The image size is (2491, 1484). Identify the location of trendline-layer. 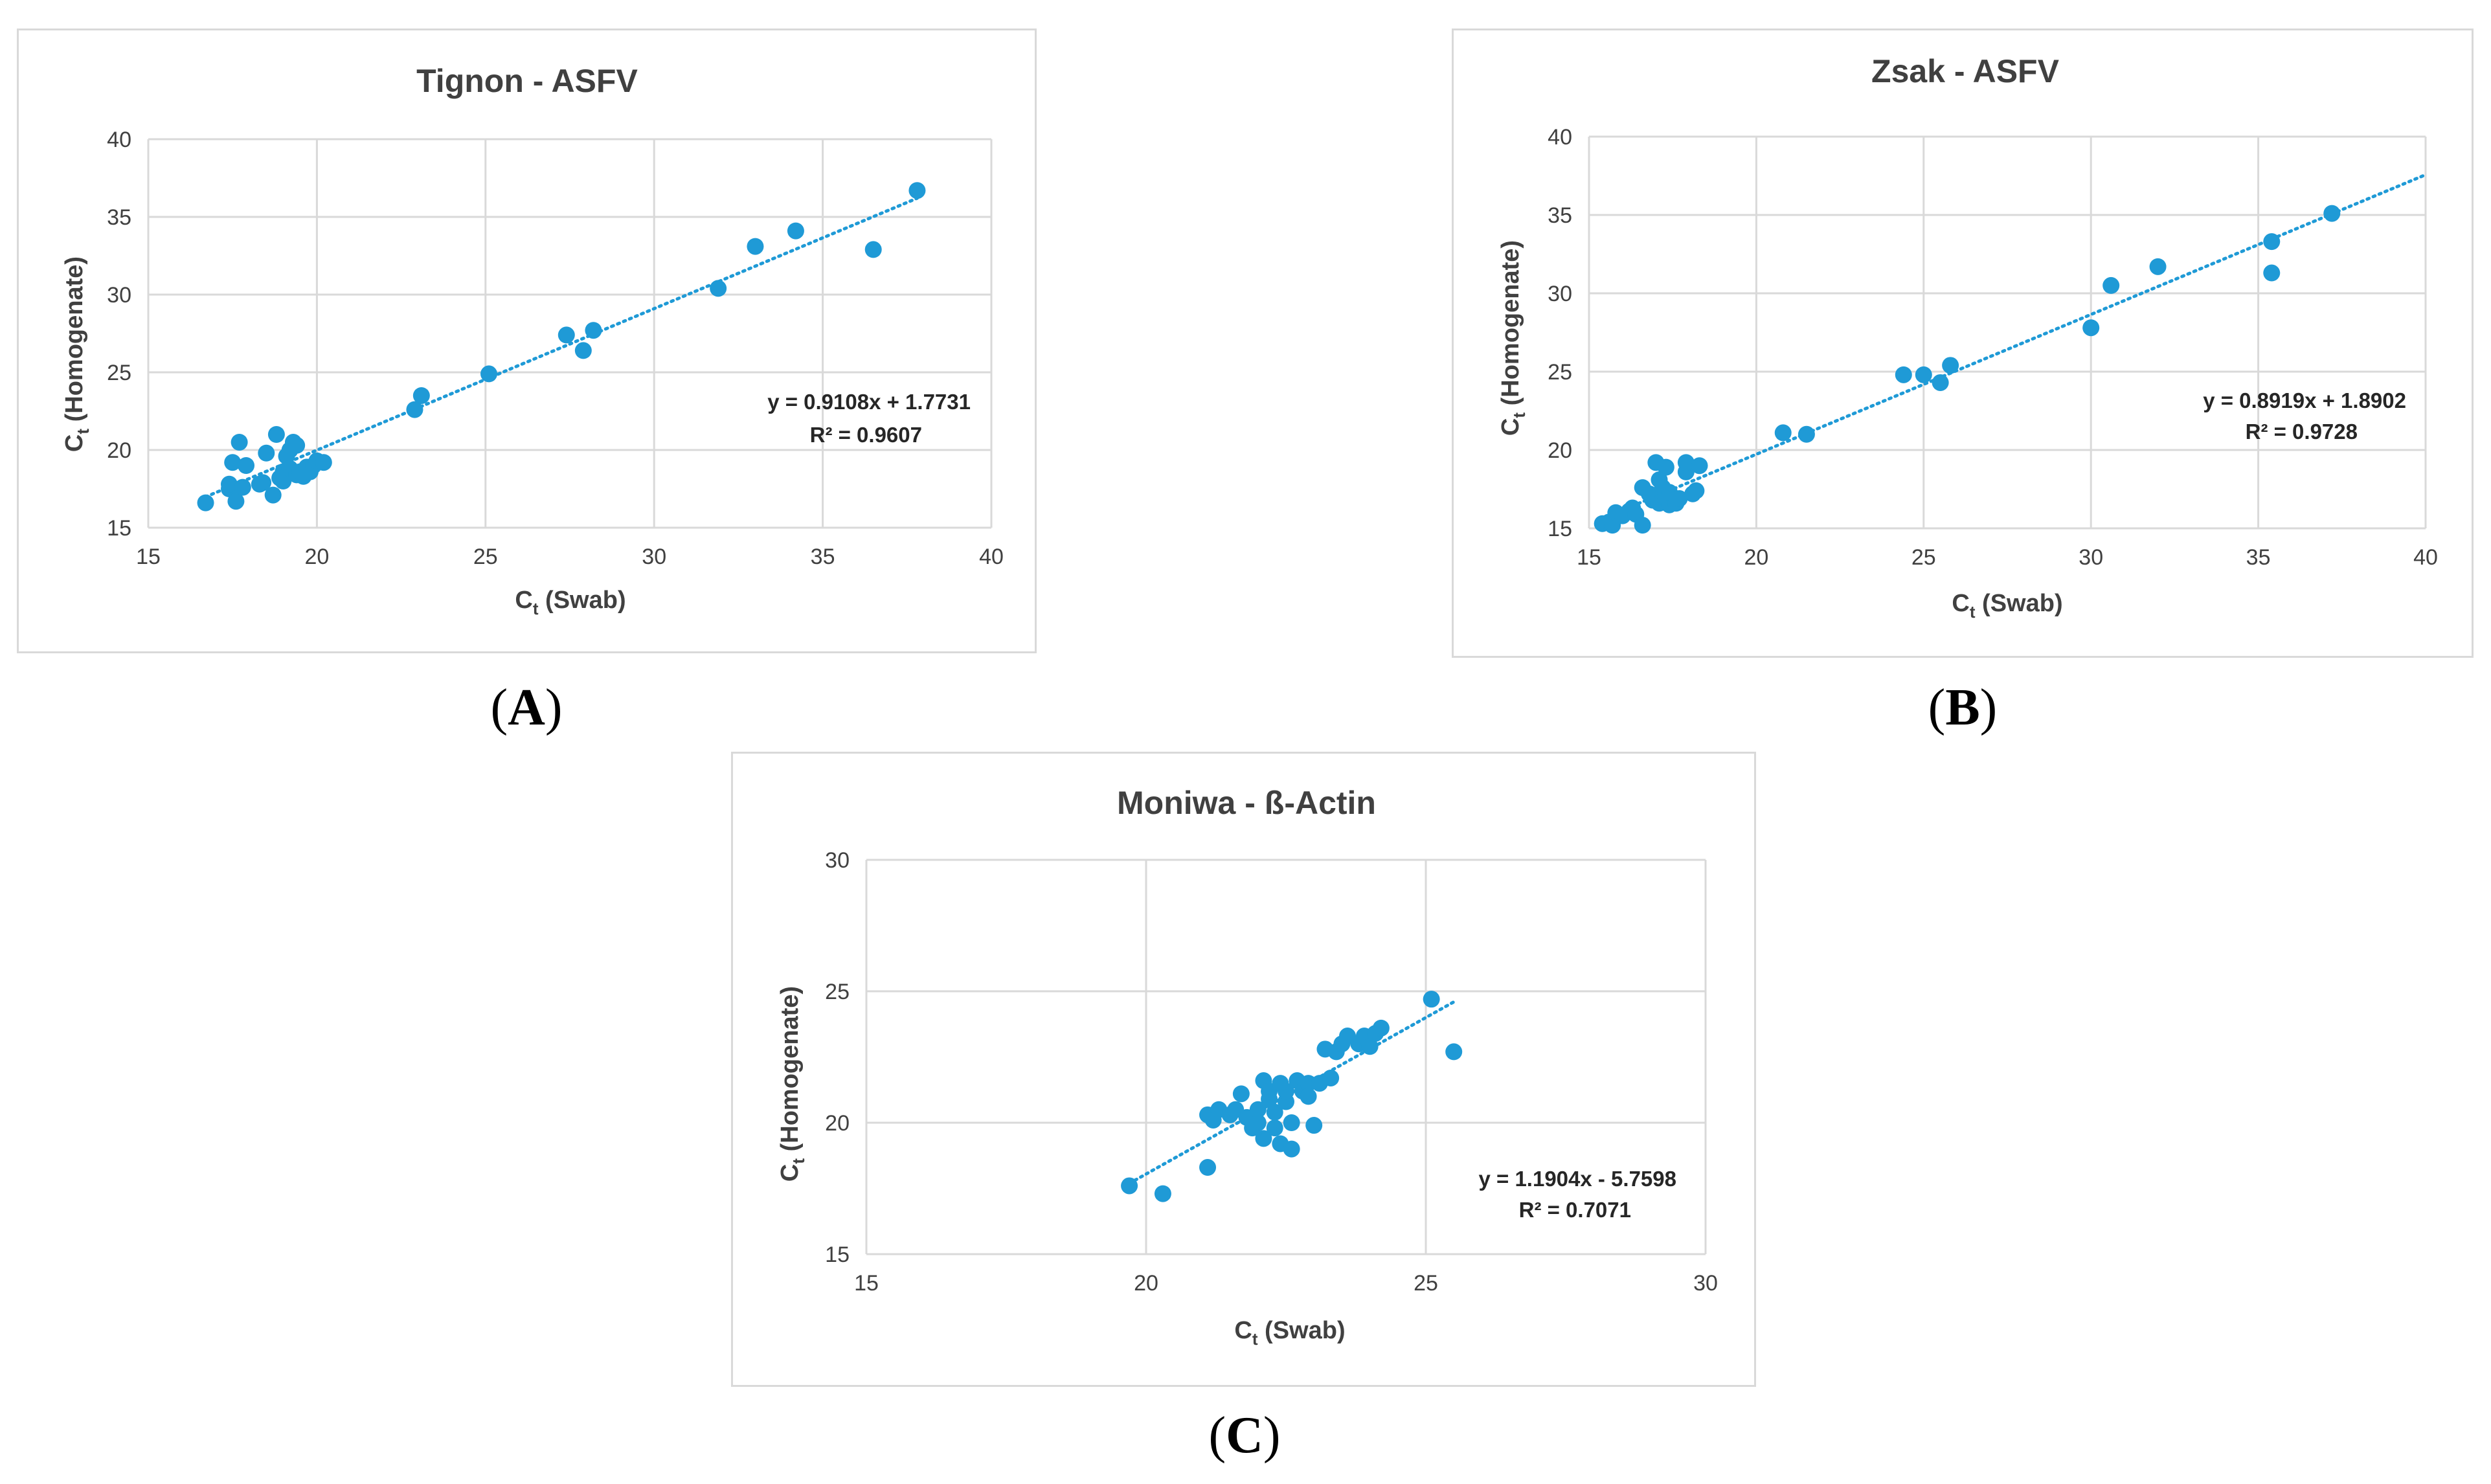
(561, 347).